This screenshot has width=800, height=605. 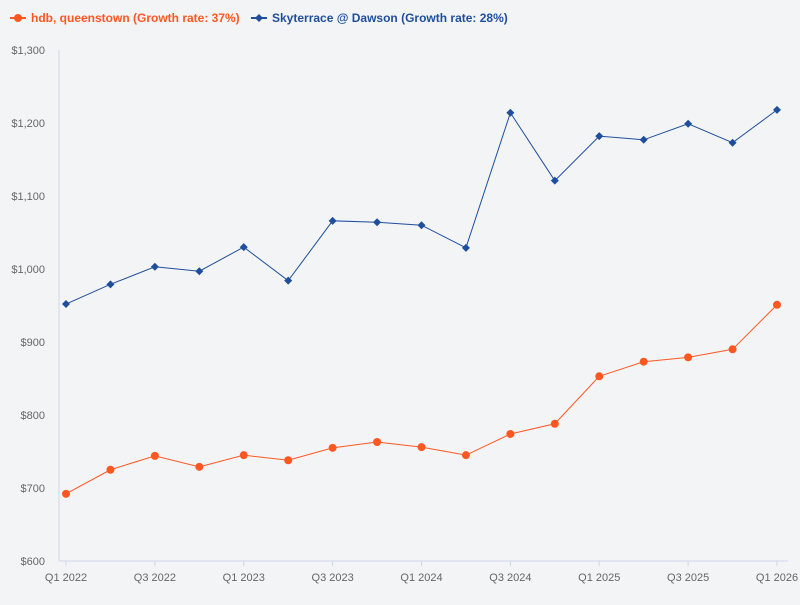 What do you see at coordinates (510, 578) in the screenshot?
I see `x-tick-label: Q3 2024` at bounding box center [510, 578].